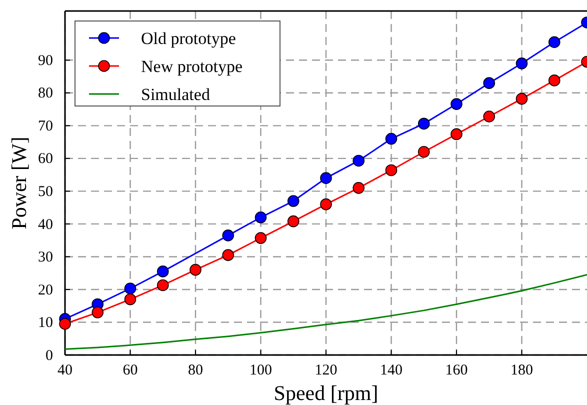 The height and width of the screenshot is (405, 587). What do you see at coordinates (65, 370) in the screenshot?
I see `x-tick-label: 40` at bounding box center [65, 370].